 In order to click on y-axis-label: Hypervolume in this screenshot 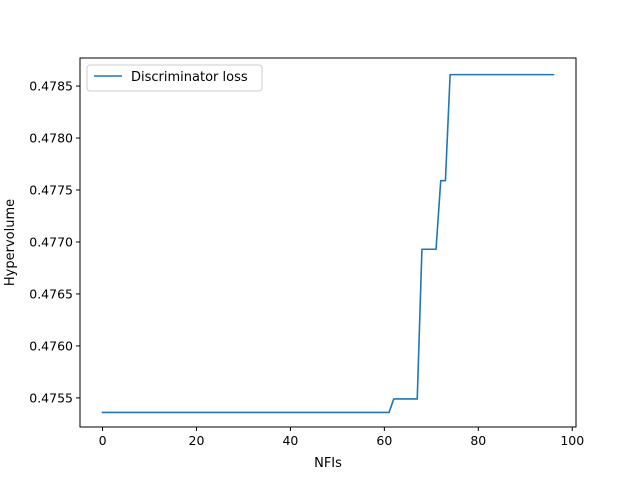, I will do `click(10, 242)`.